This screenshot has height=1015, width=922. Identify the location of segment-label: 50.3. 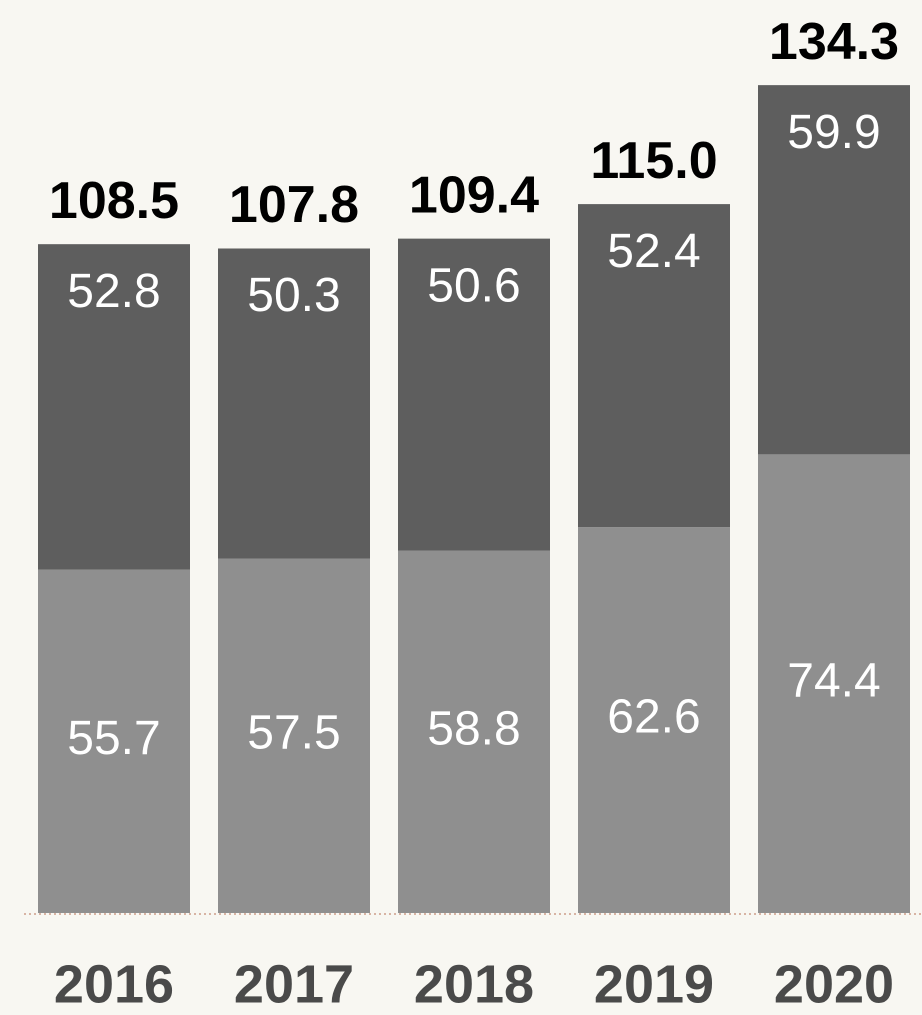
(293, 295).